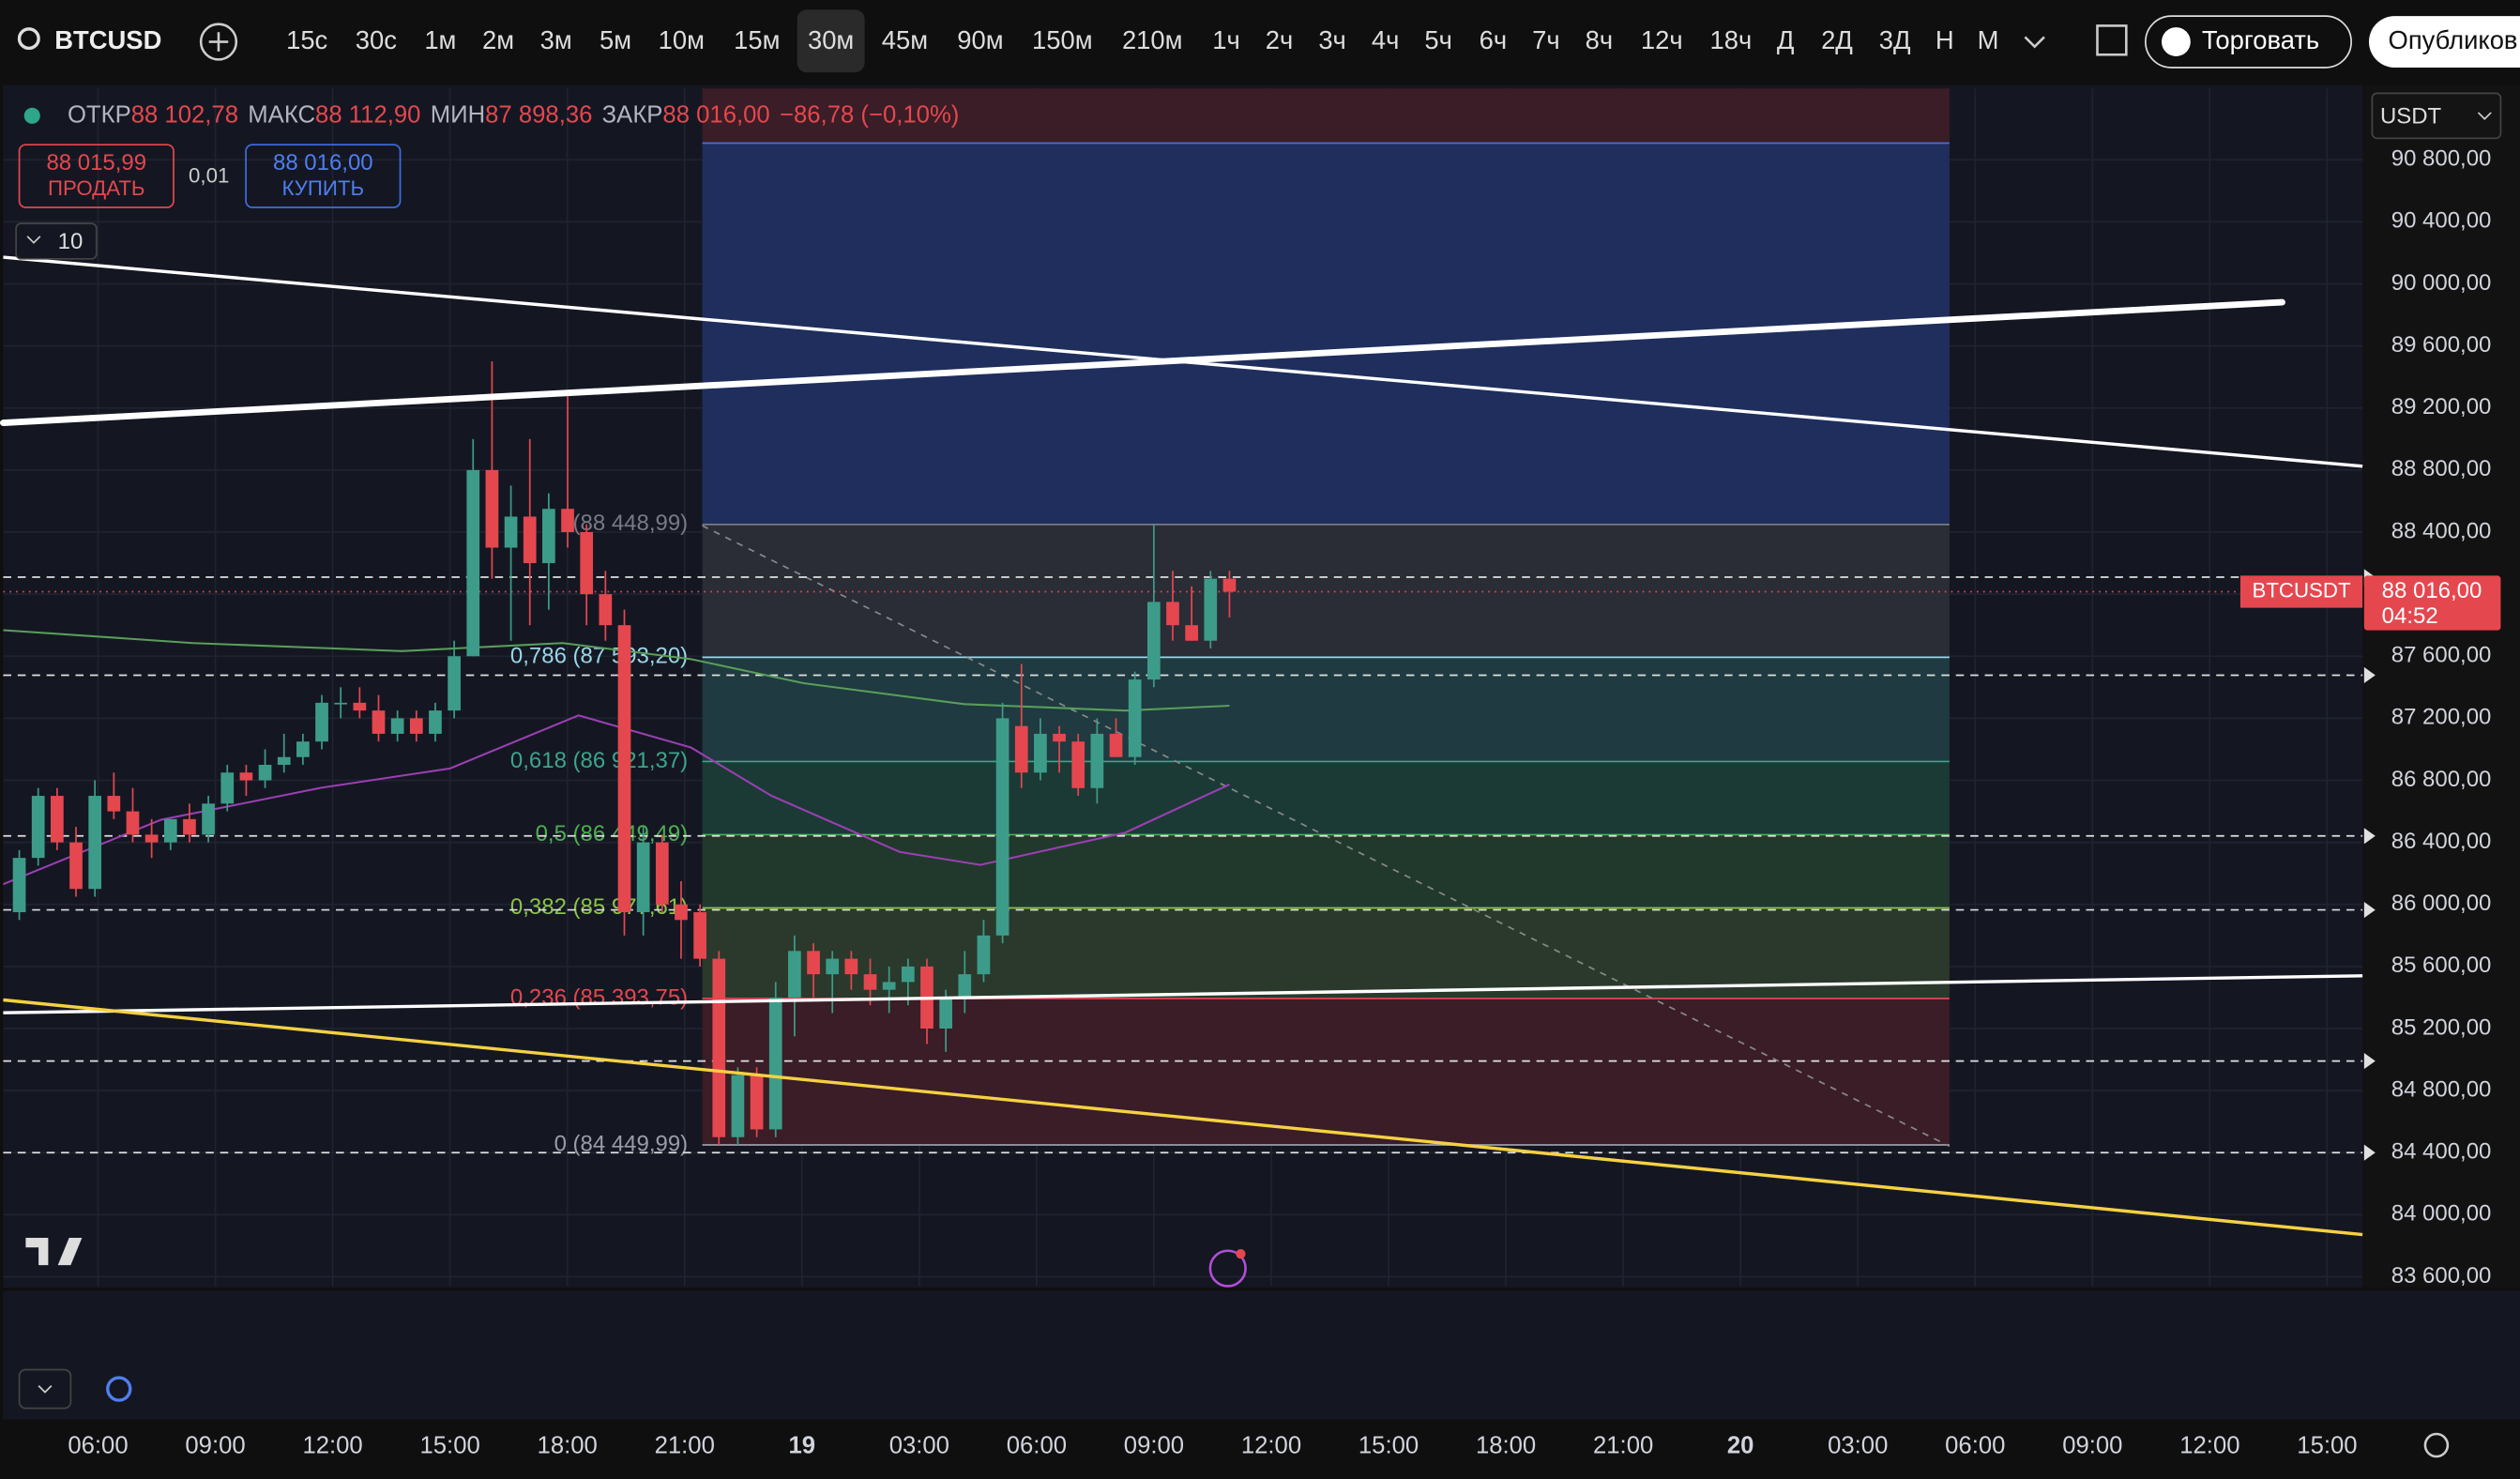 This screenshot has height=1479, width=2520. What do you see at coordinates (2436, 1445) in the screenshot?
I see `settings-icon` at bounding box center [2436, 1445].